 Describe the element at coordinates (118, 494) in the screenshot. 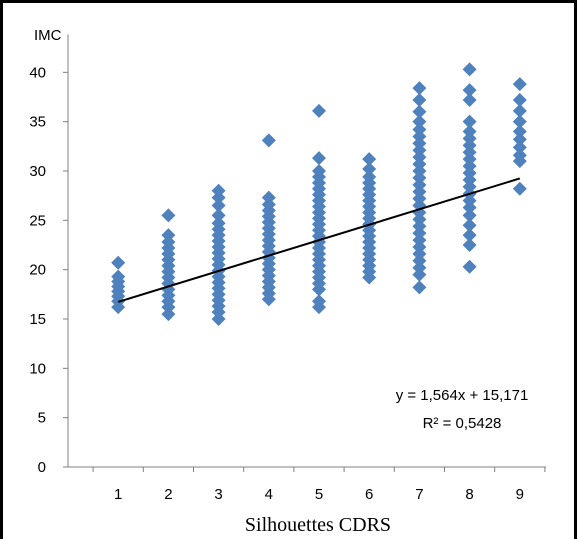

I see `x-tick-label: 1` at that location.